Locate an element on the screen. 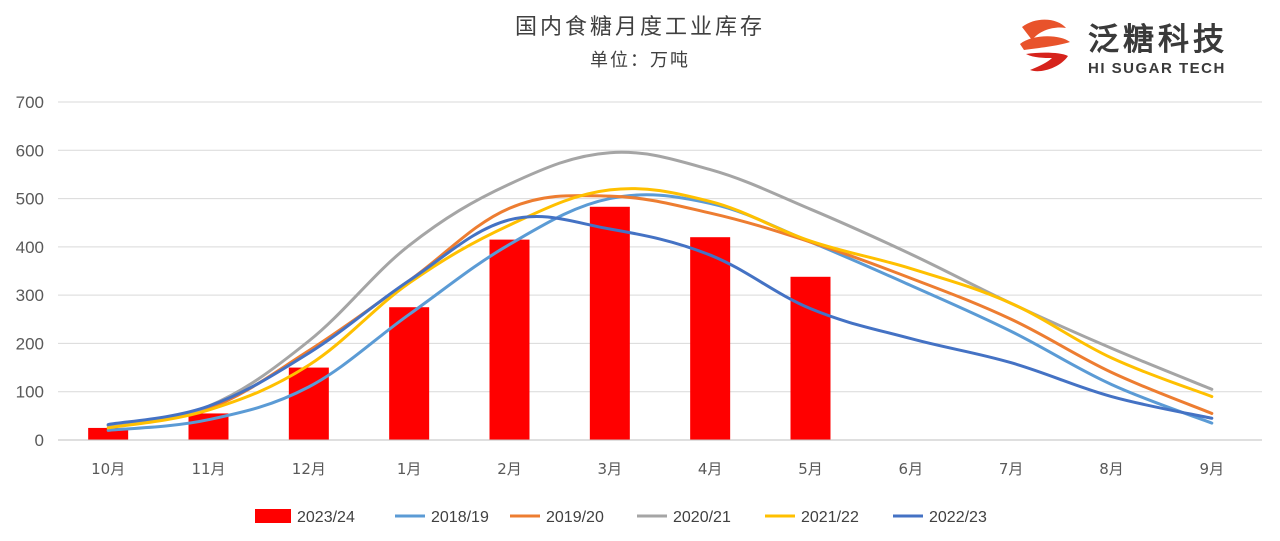 The image size is (1280, 541). hi-sugar-logo-icon is located at coordinates (1045, 45).